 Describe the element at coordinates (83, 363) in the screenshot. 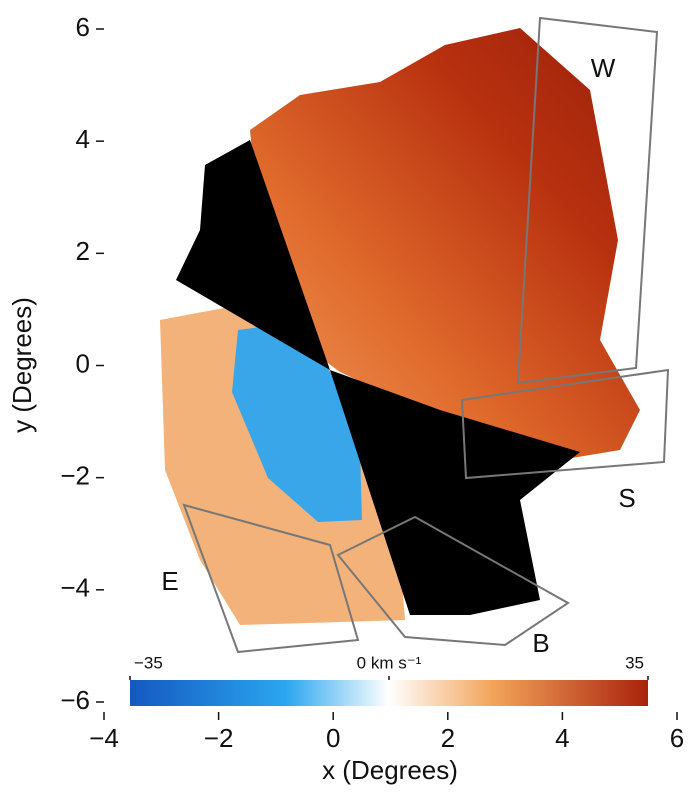

I see `y-tick-label: 0` at that location.